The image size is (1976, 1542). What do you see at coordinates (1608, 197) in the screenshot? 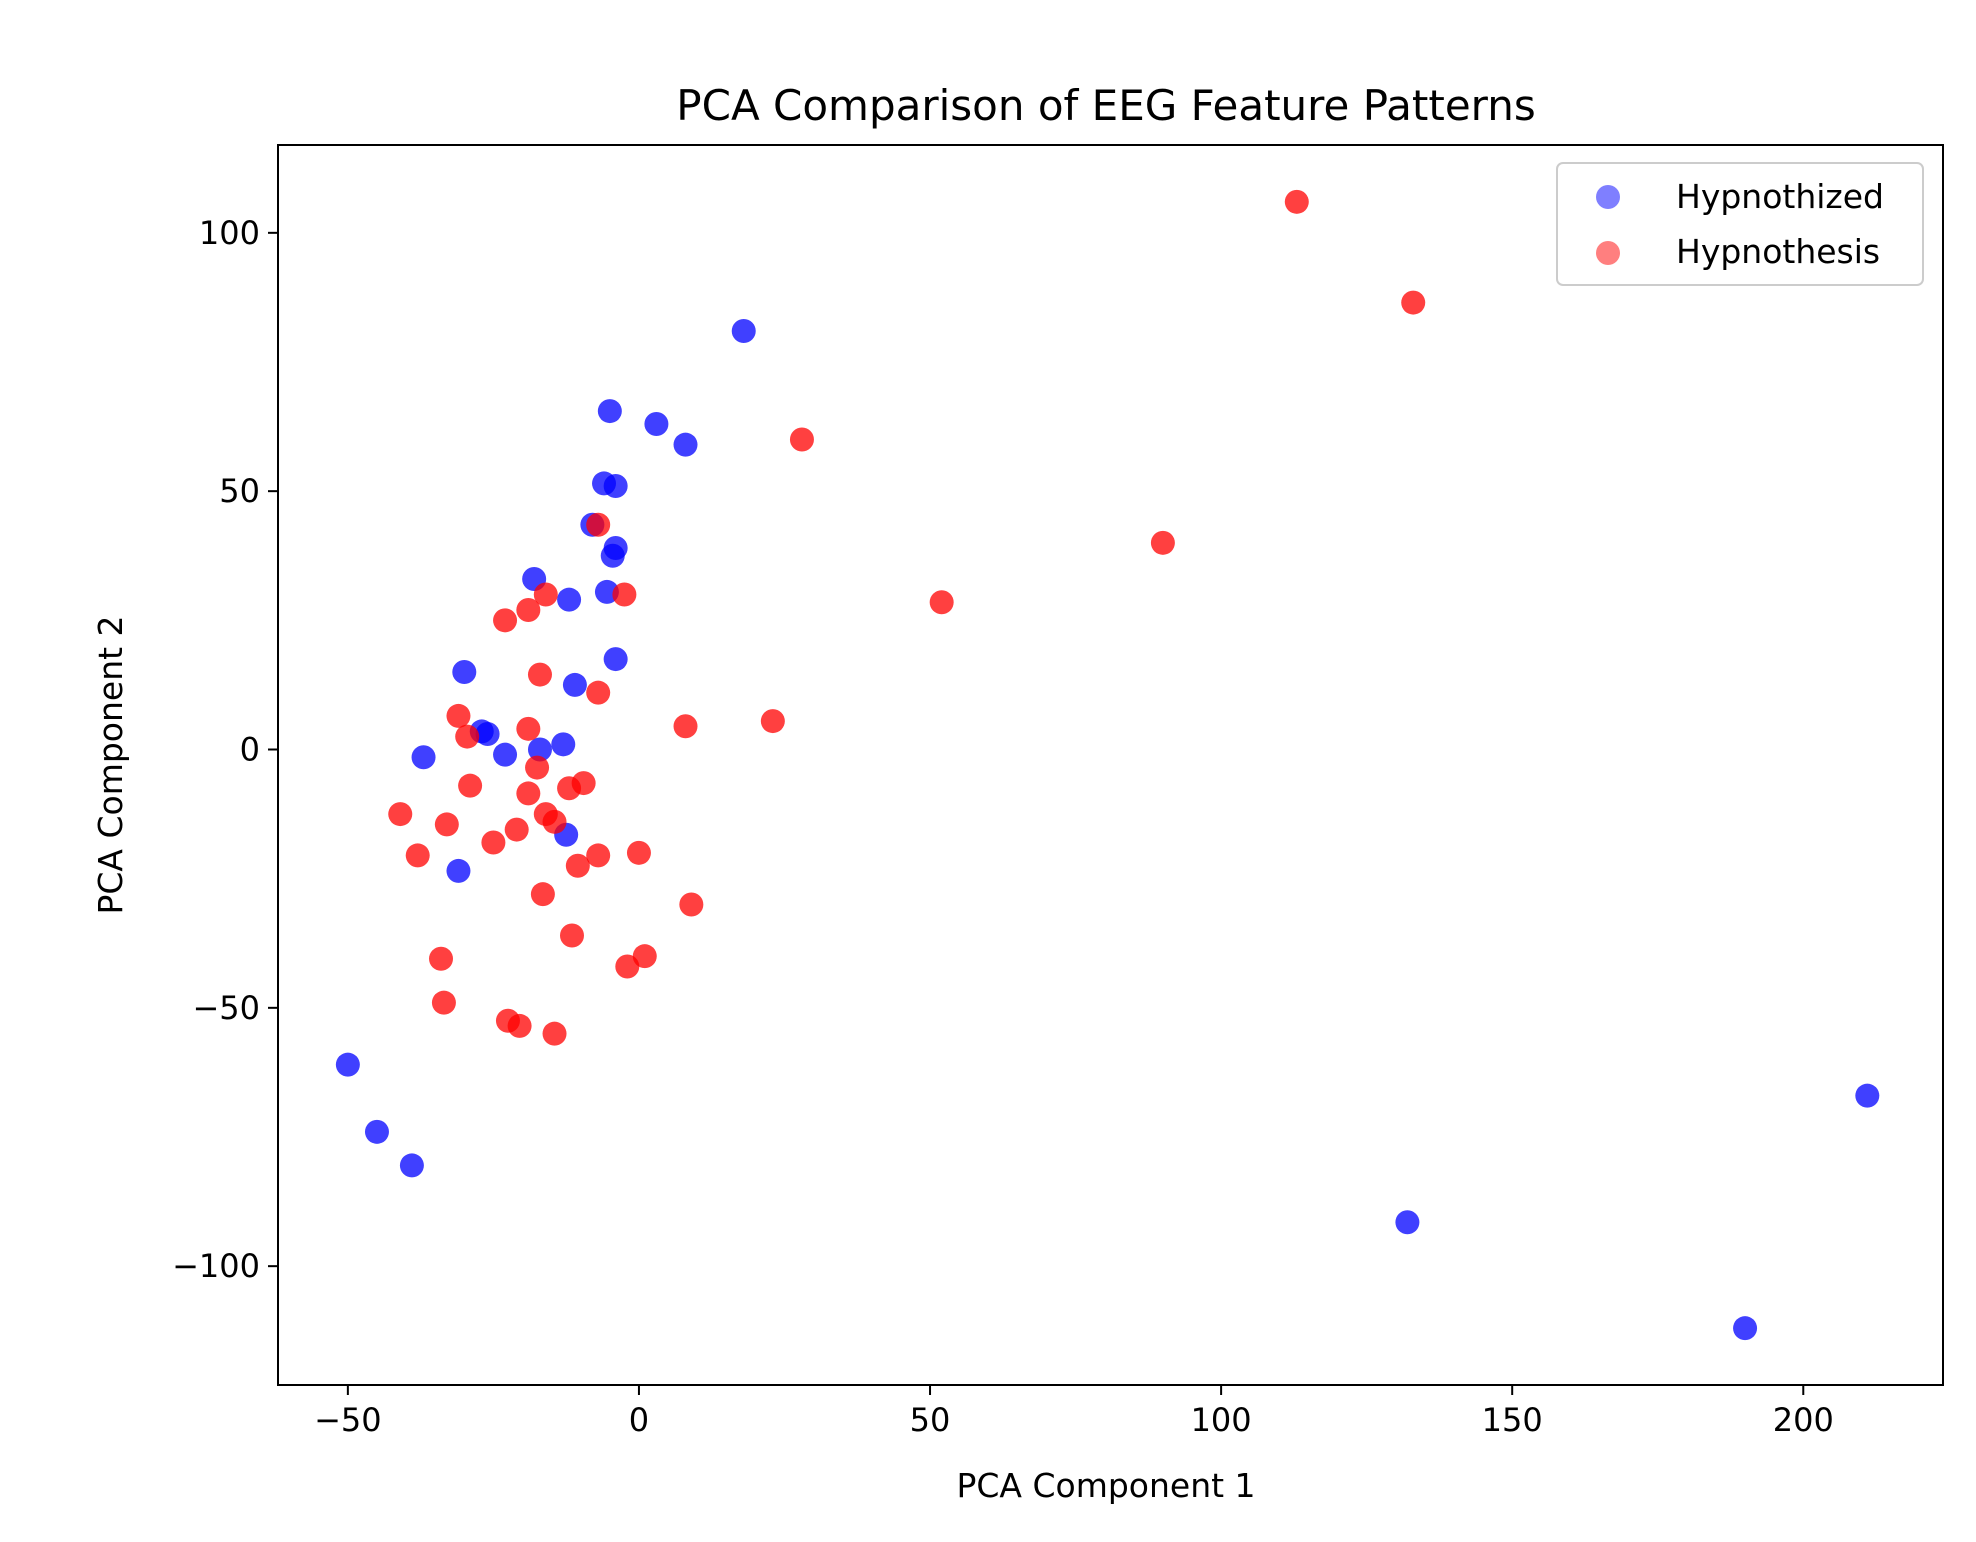
I see `legend-marker-hypnothized` at bounding box center [1608, 197].